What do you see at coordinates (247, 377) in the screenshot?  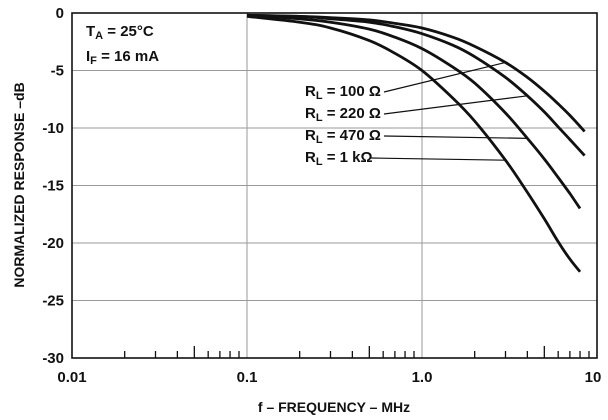 I see `x-tick-label: 0.1` at bounding box center [247, 377].